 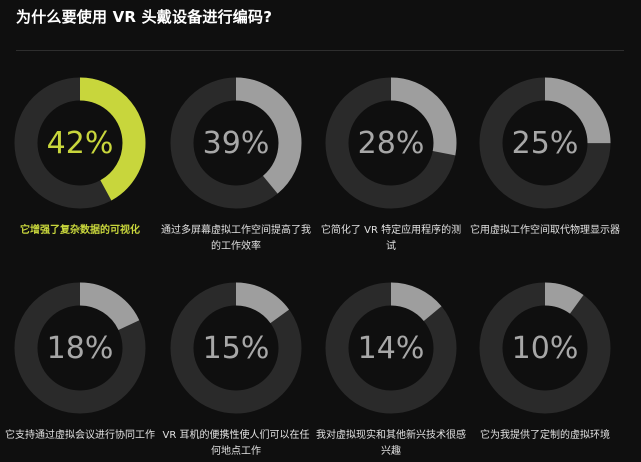 I want to click on category-label: 我对虚拟现实和其他新兴技术很感兴趣, so click(x=391, y=443).